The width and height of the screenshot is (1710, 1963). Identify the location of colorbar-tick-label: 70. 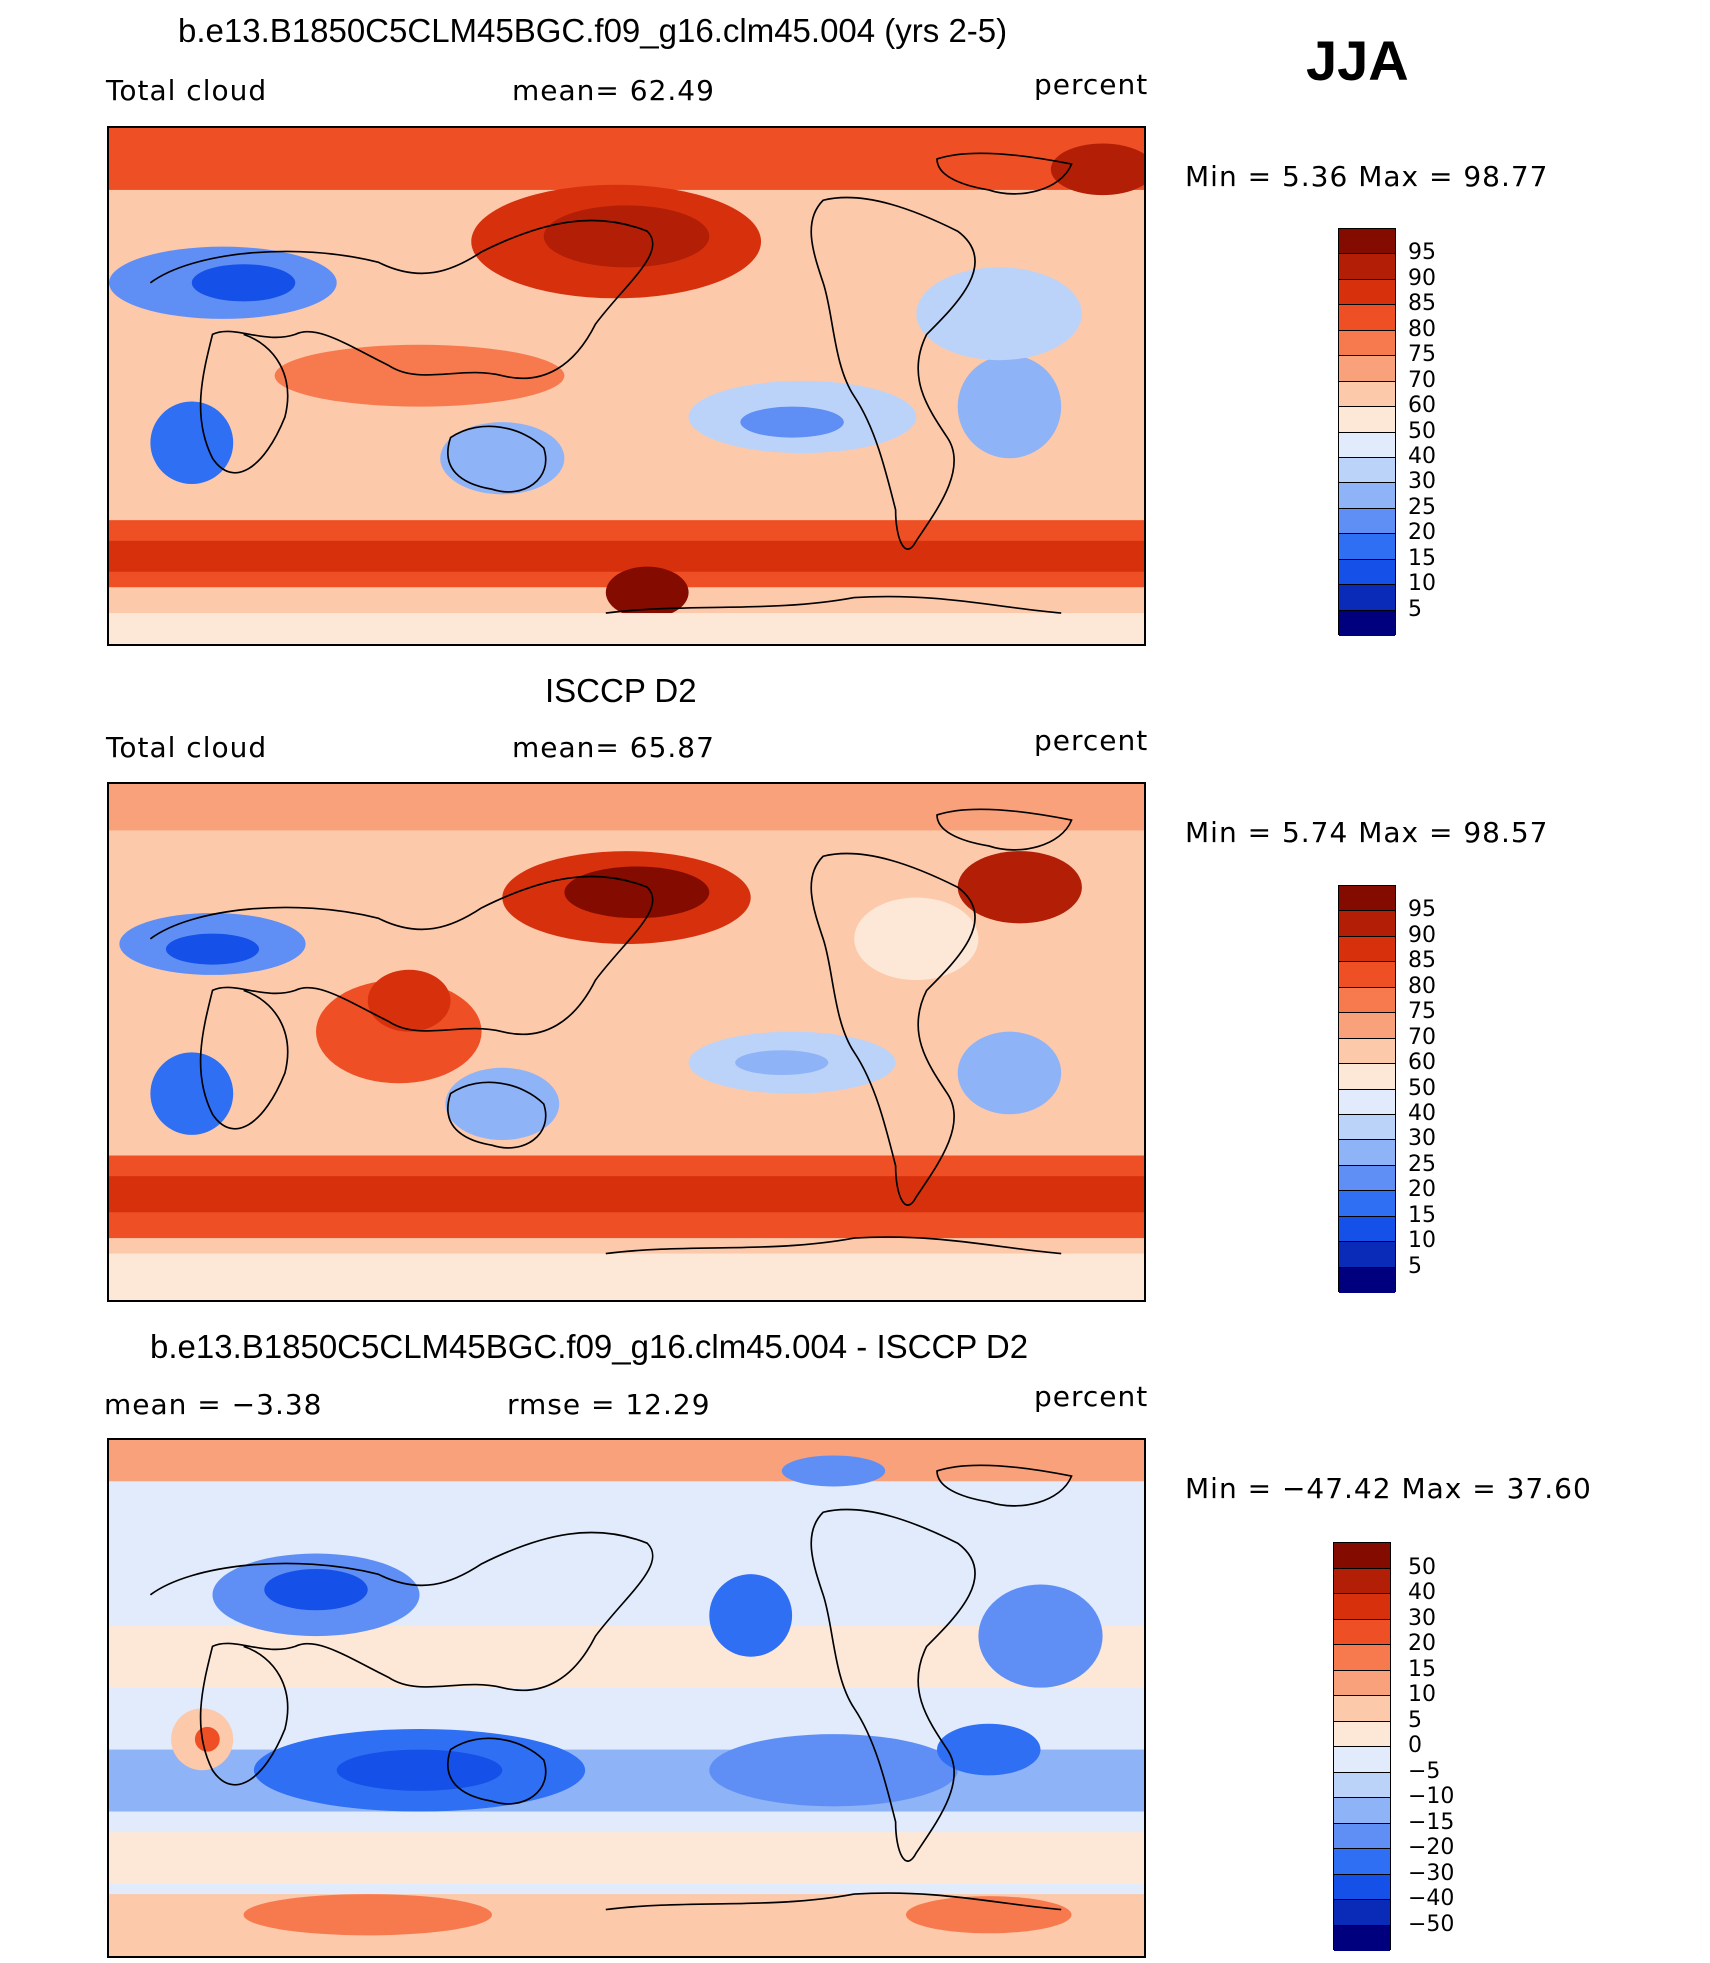
(1422, 380).